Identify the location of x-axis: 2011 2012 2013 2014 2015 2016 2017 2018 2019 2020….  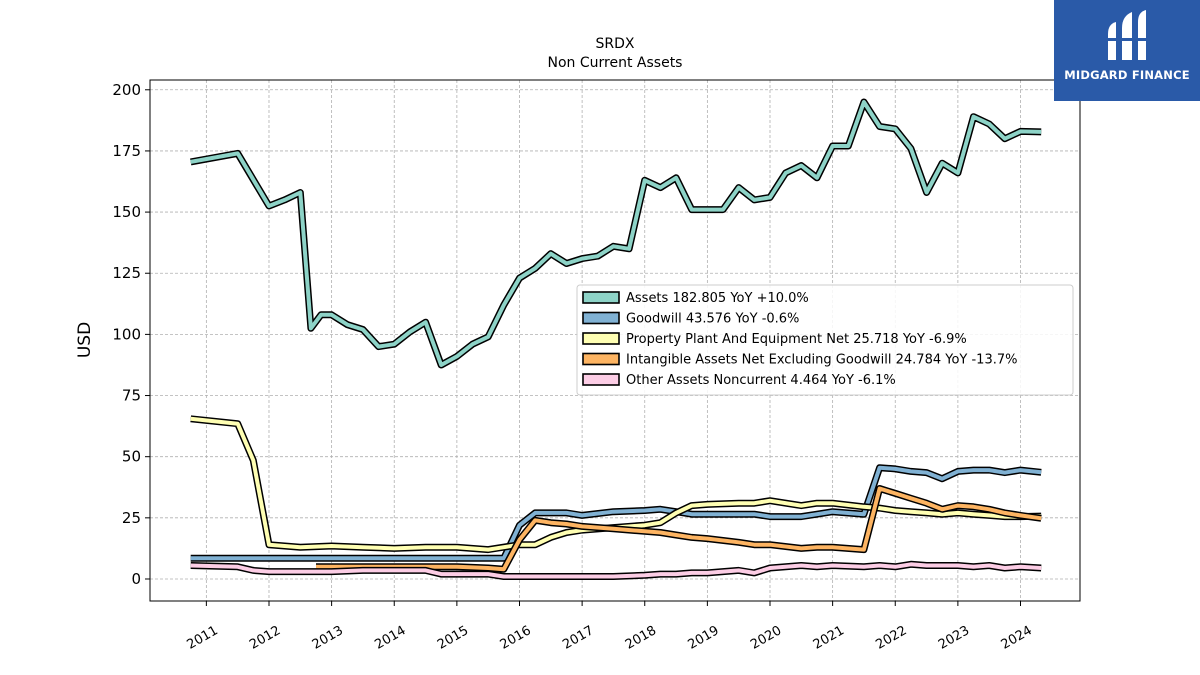
(610, 627).